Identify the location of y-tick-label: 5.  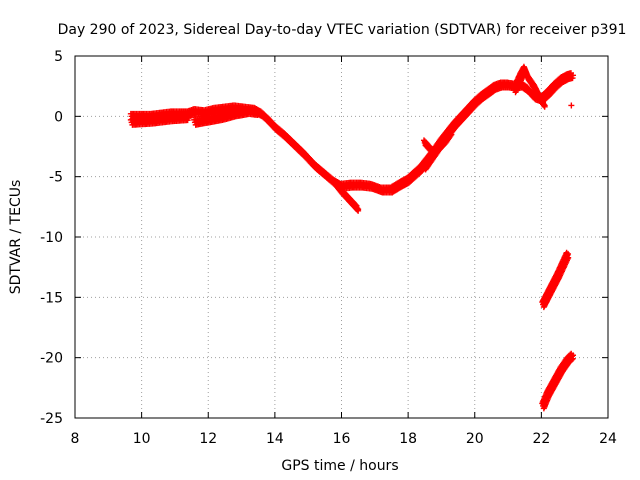
(58, 57).